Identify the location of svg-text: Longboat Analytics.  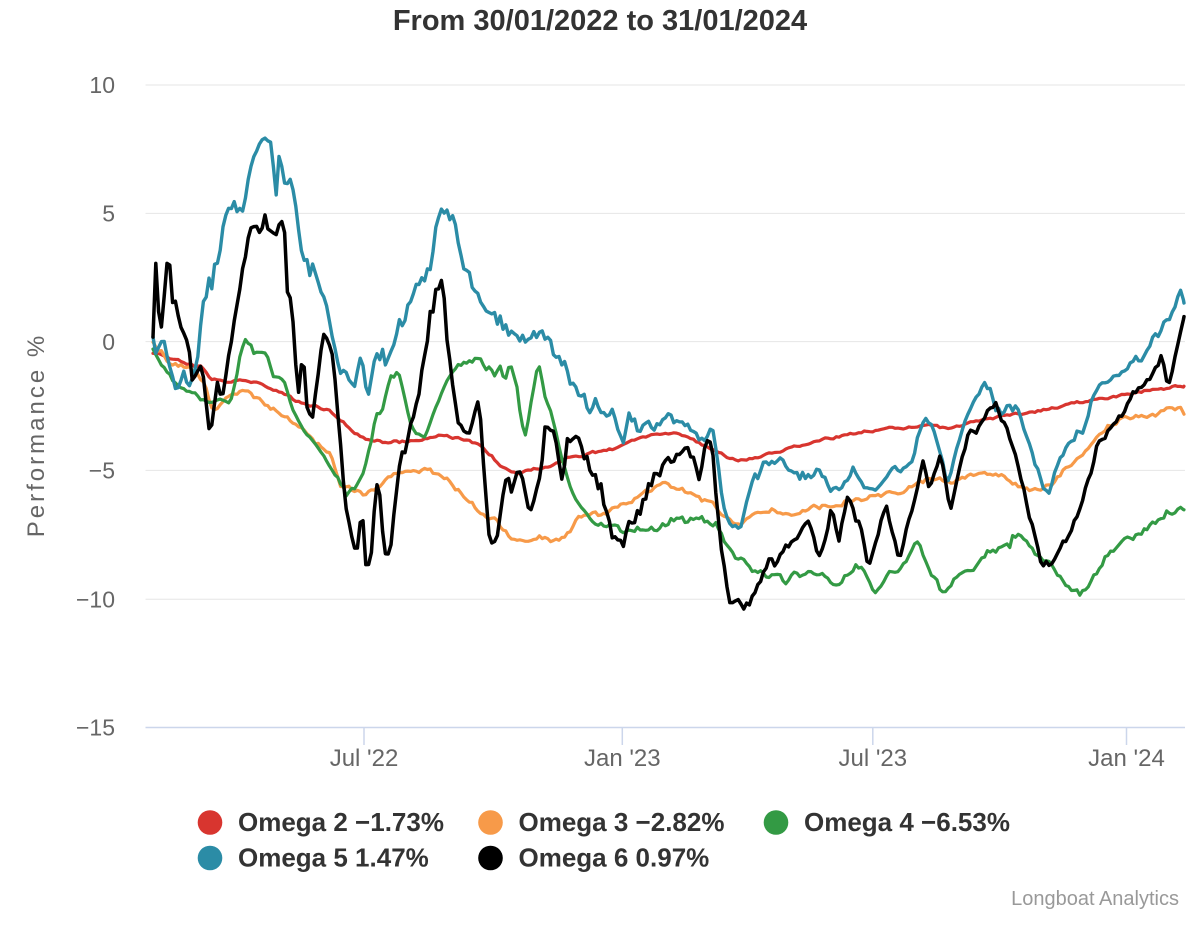
(1095, 899).